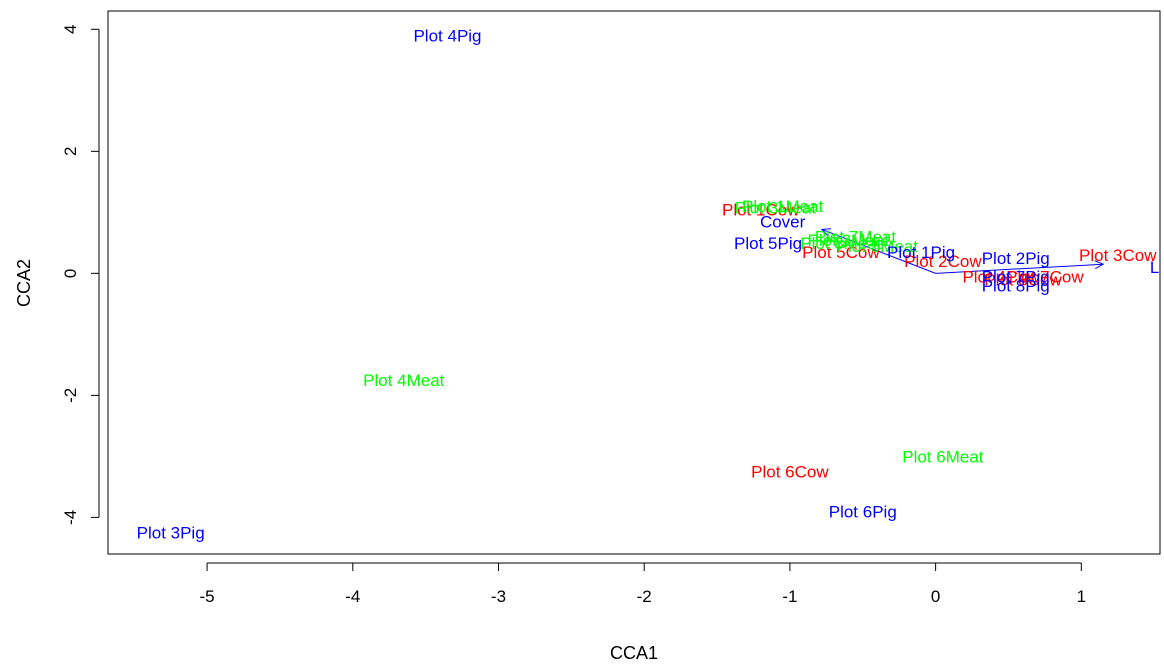 The height and width of the screenshot is (664, 1164). Describe the element at coordinates (643, 584) in the screenshot. I see `x-axis: -5 -4 -3 -2 -1 0 1` at that location.